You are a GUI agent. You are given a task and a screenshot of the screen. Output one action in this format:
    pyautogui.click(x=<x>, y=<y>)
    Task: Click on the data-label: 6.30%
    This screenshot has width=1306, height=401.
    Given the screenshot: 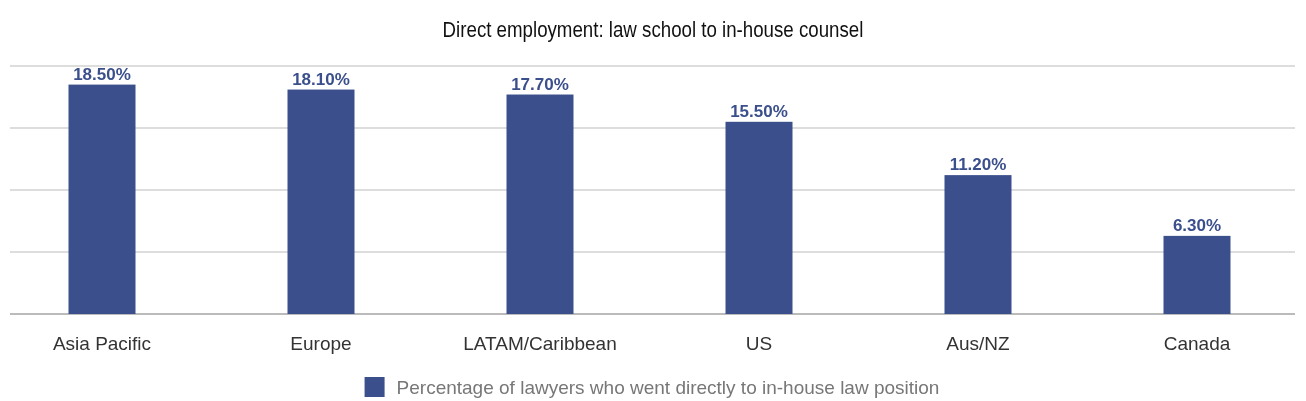 What is the action you would take?
    pyautogui.click(x=1197, y=225)
    